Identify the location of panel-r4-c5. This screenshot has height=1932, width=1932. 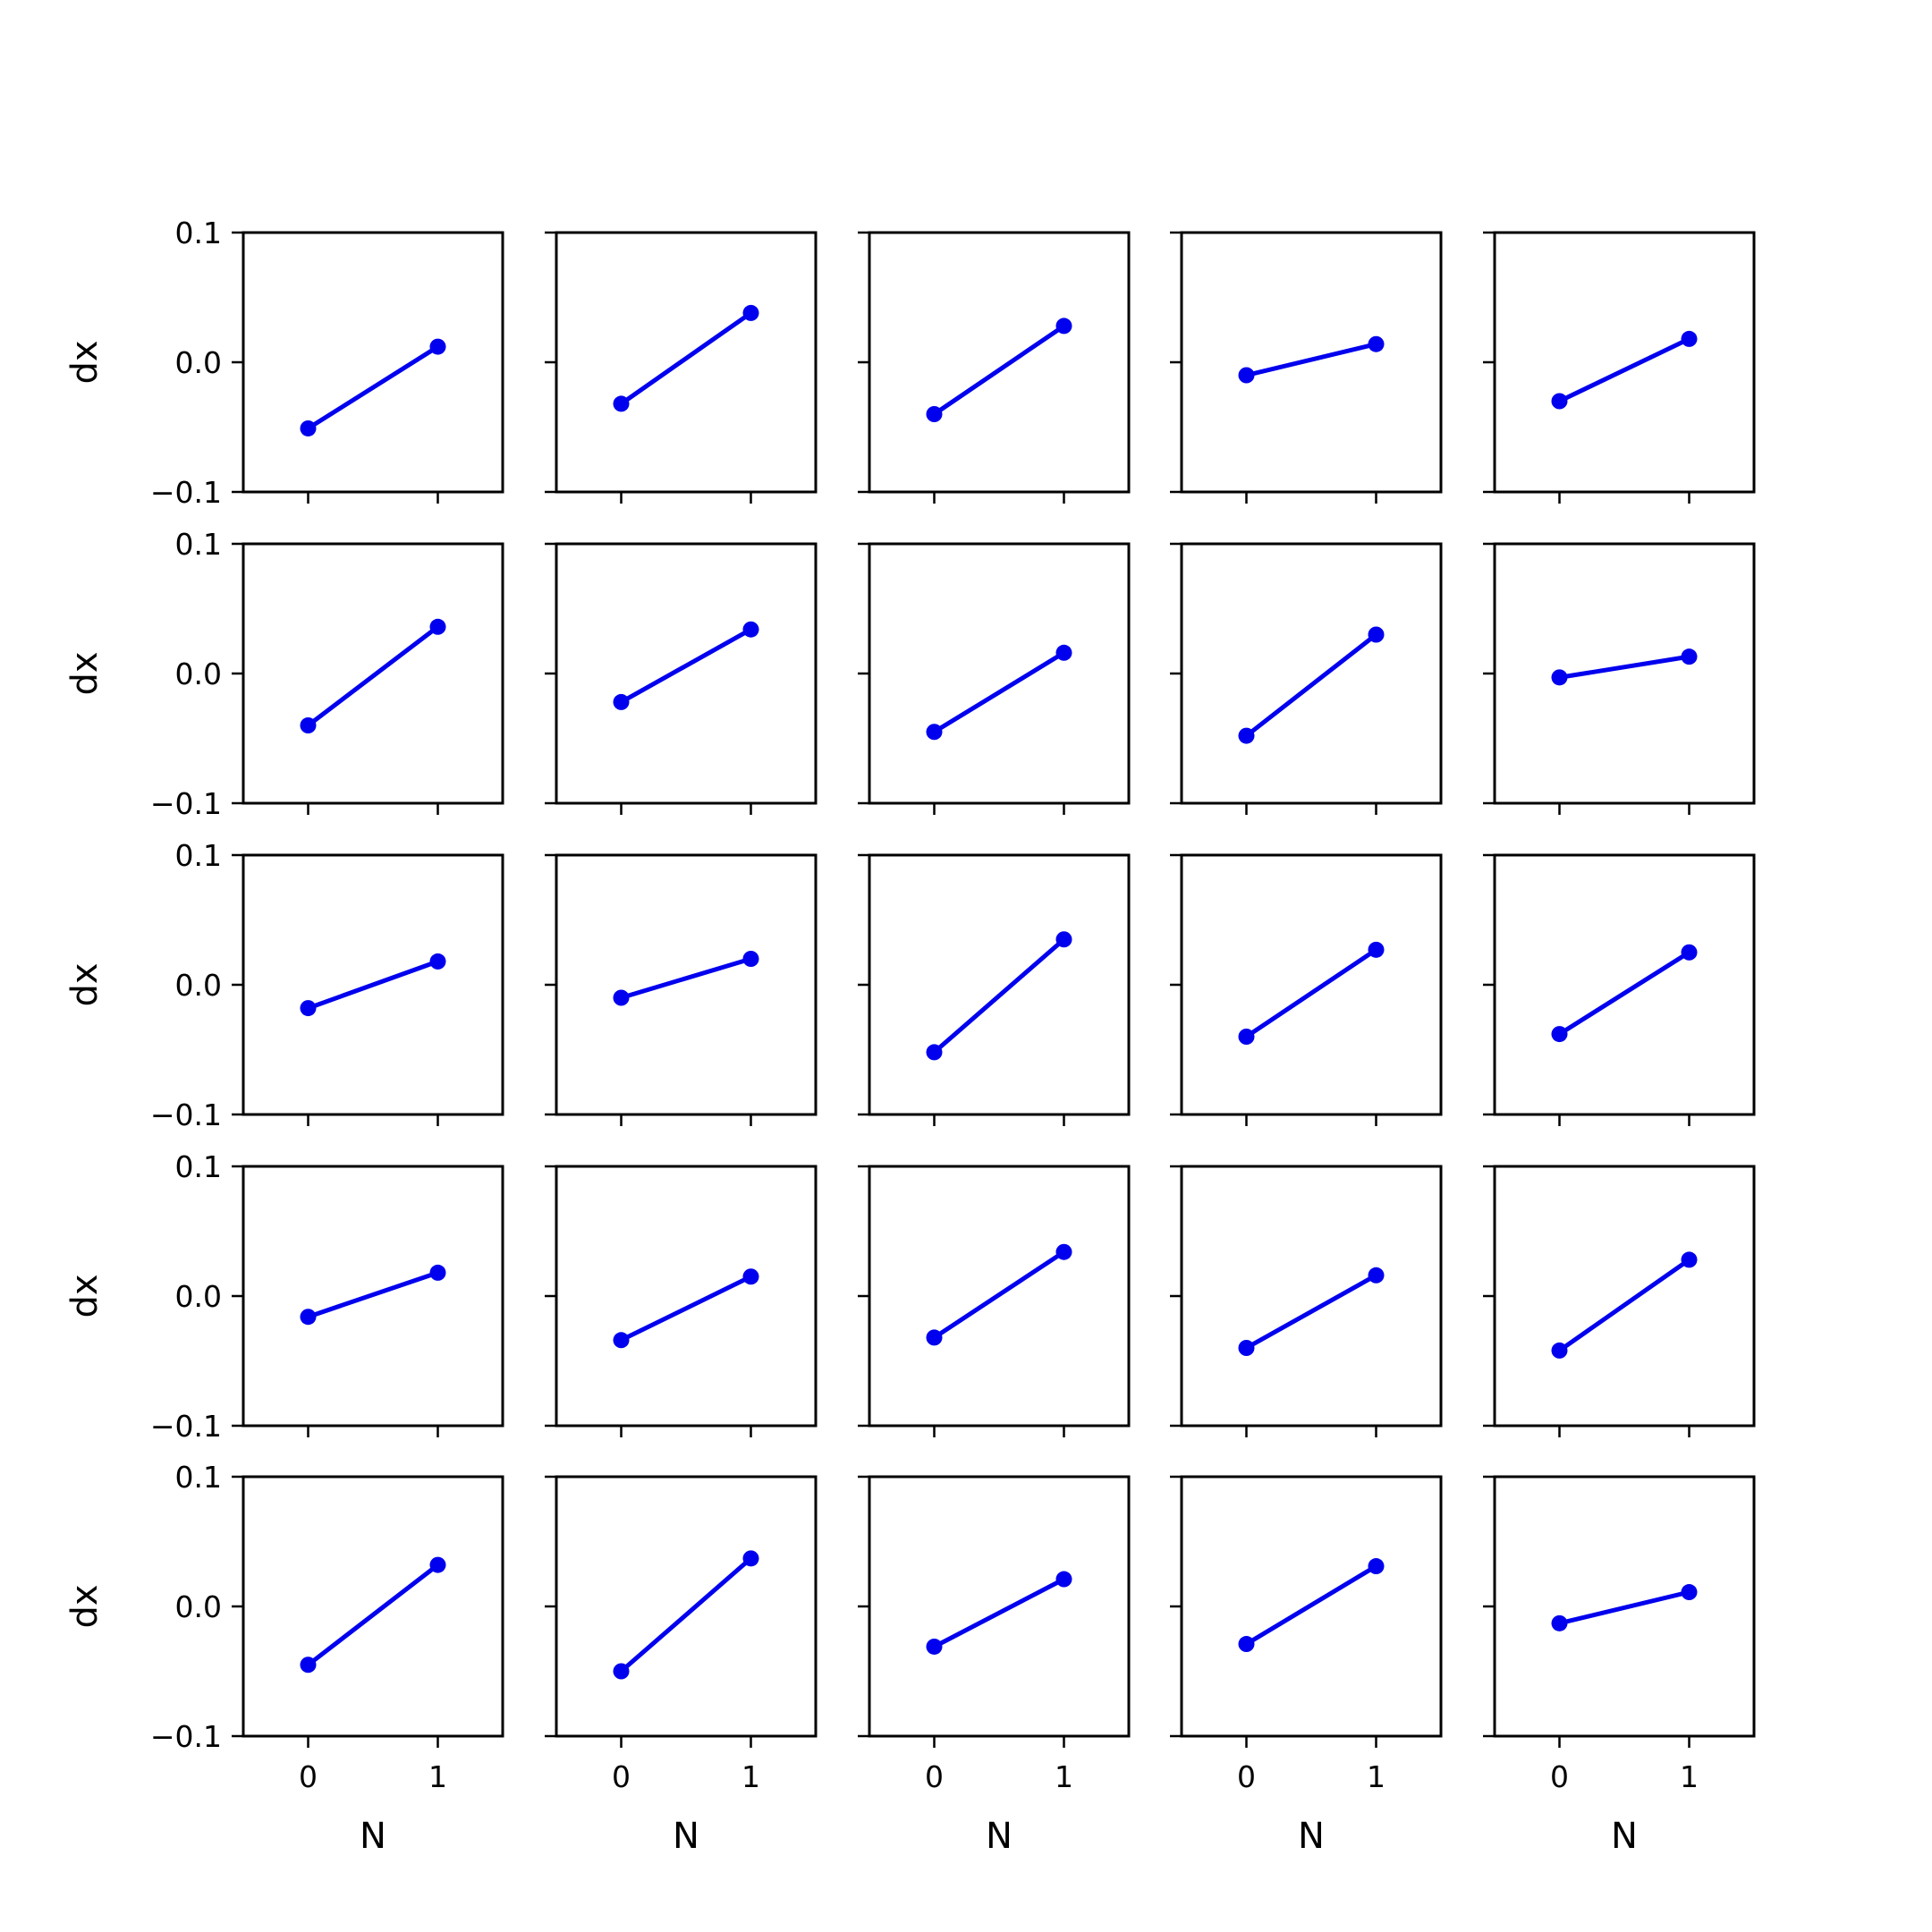
(1619, 1301).